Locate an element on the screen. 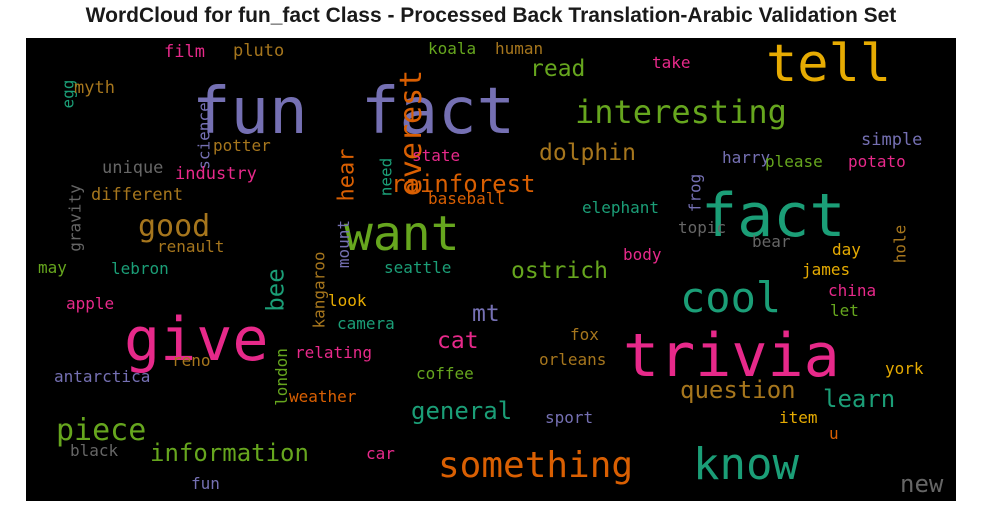 The width and height of the screenshot is (982, 511). word-learn: learn is located at coordinates (859, 399).